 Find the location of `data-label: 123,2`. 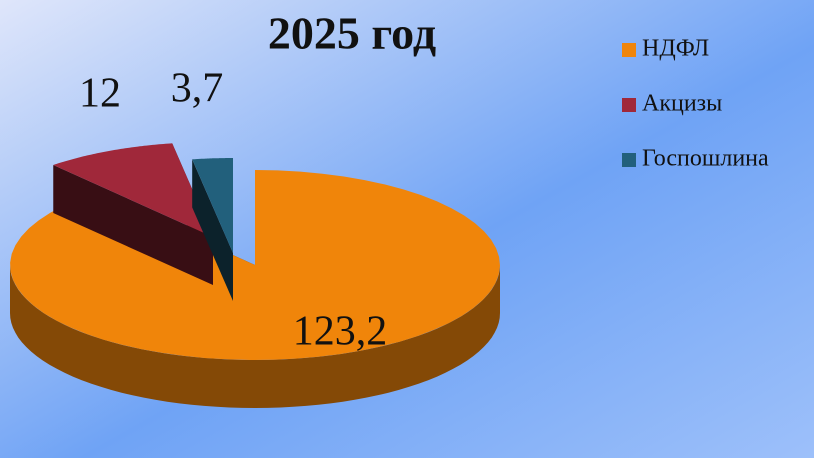

data-label: 123,2 is located at coordinates (340, 332).